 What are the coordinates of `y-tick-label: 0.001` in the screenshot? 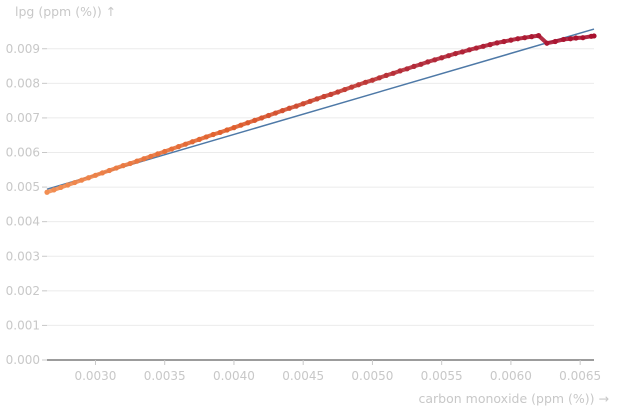 It's located at (23, 325).